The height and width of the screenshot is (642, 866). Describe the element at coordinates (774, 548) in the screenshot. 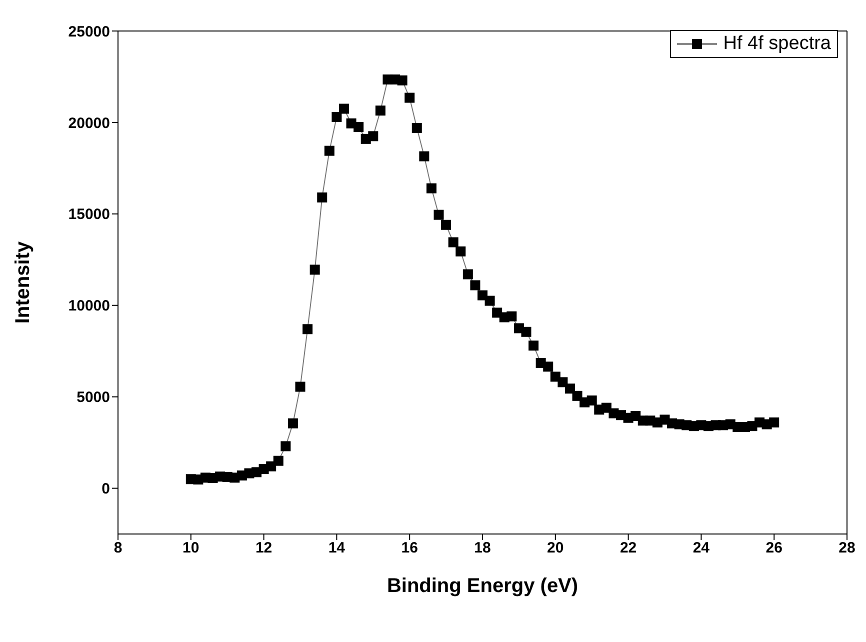

I see `x-tick-label: 26` at that location.